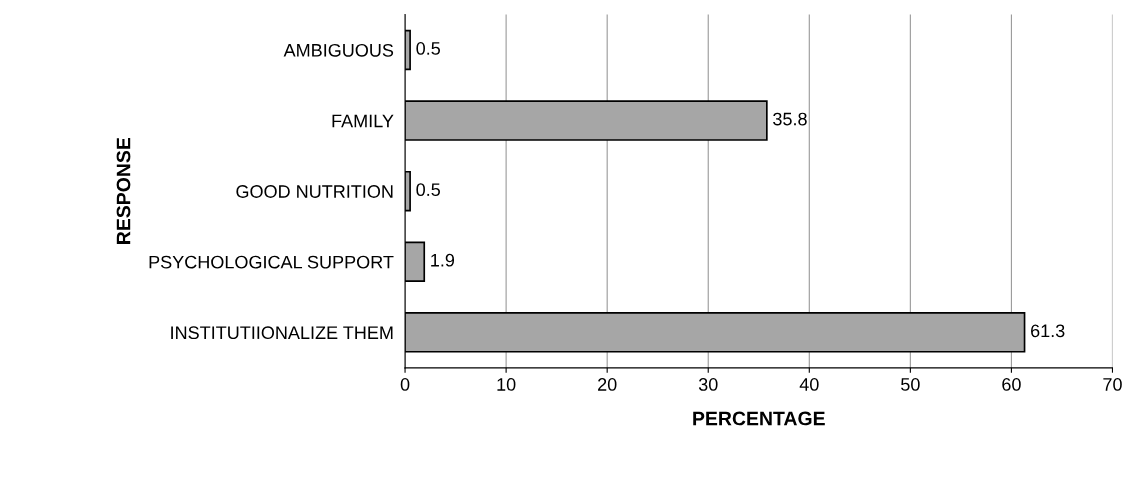  Describe the element at coordinates (607, 384) in the screenshot. I see `x-tick-label: 20` at that location.